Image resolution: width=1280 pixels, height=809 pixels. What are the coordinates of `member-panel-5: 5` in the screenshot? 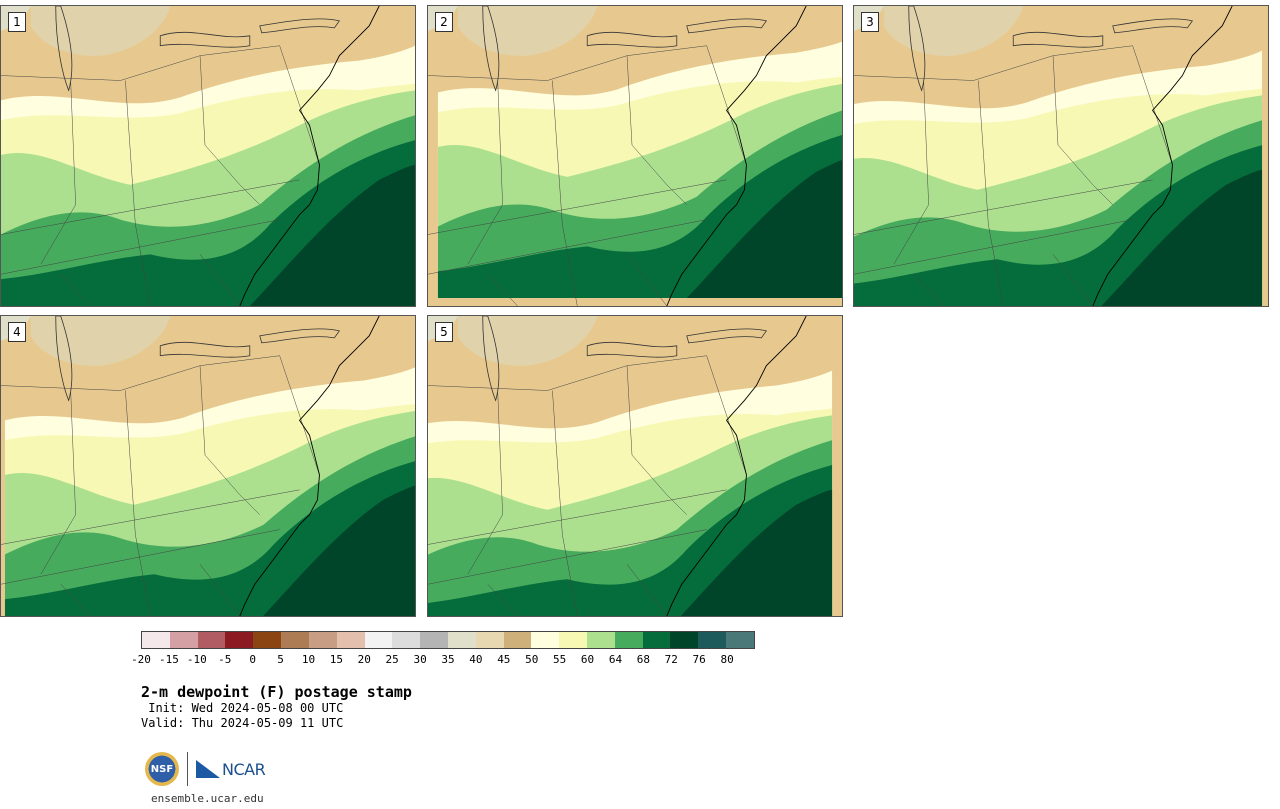 It's located at (635, 466).